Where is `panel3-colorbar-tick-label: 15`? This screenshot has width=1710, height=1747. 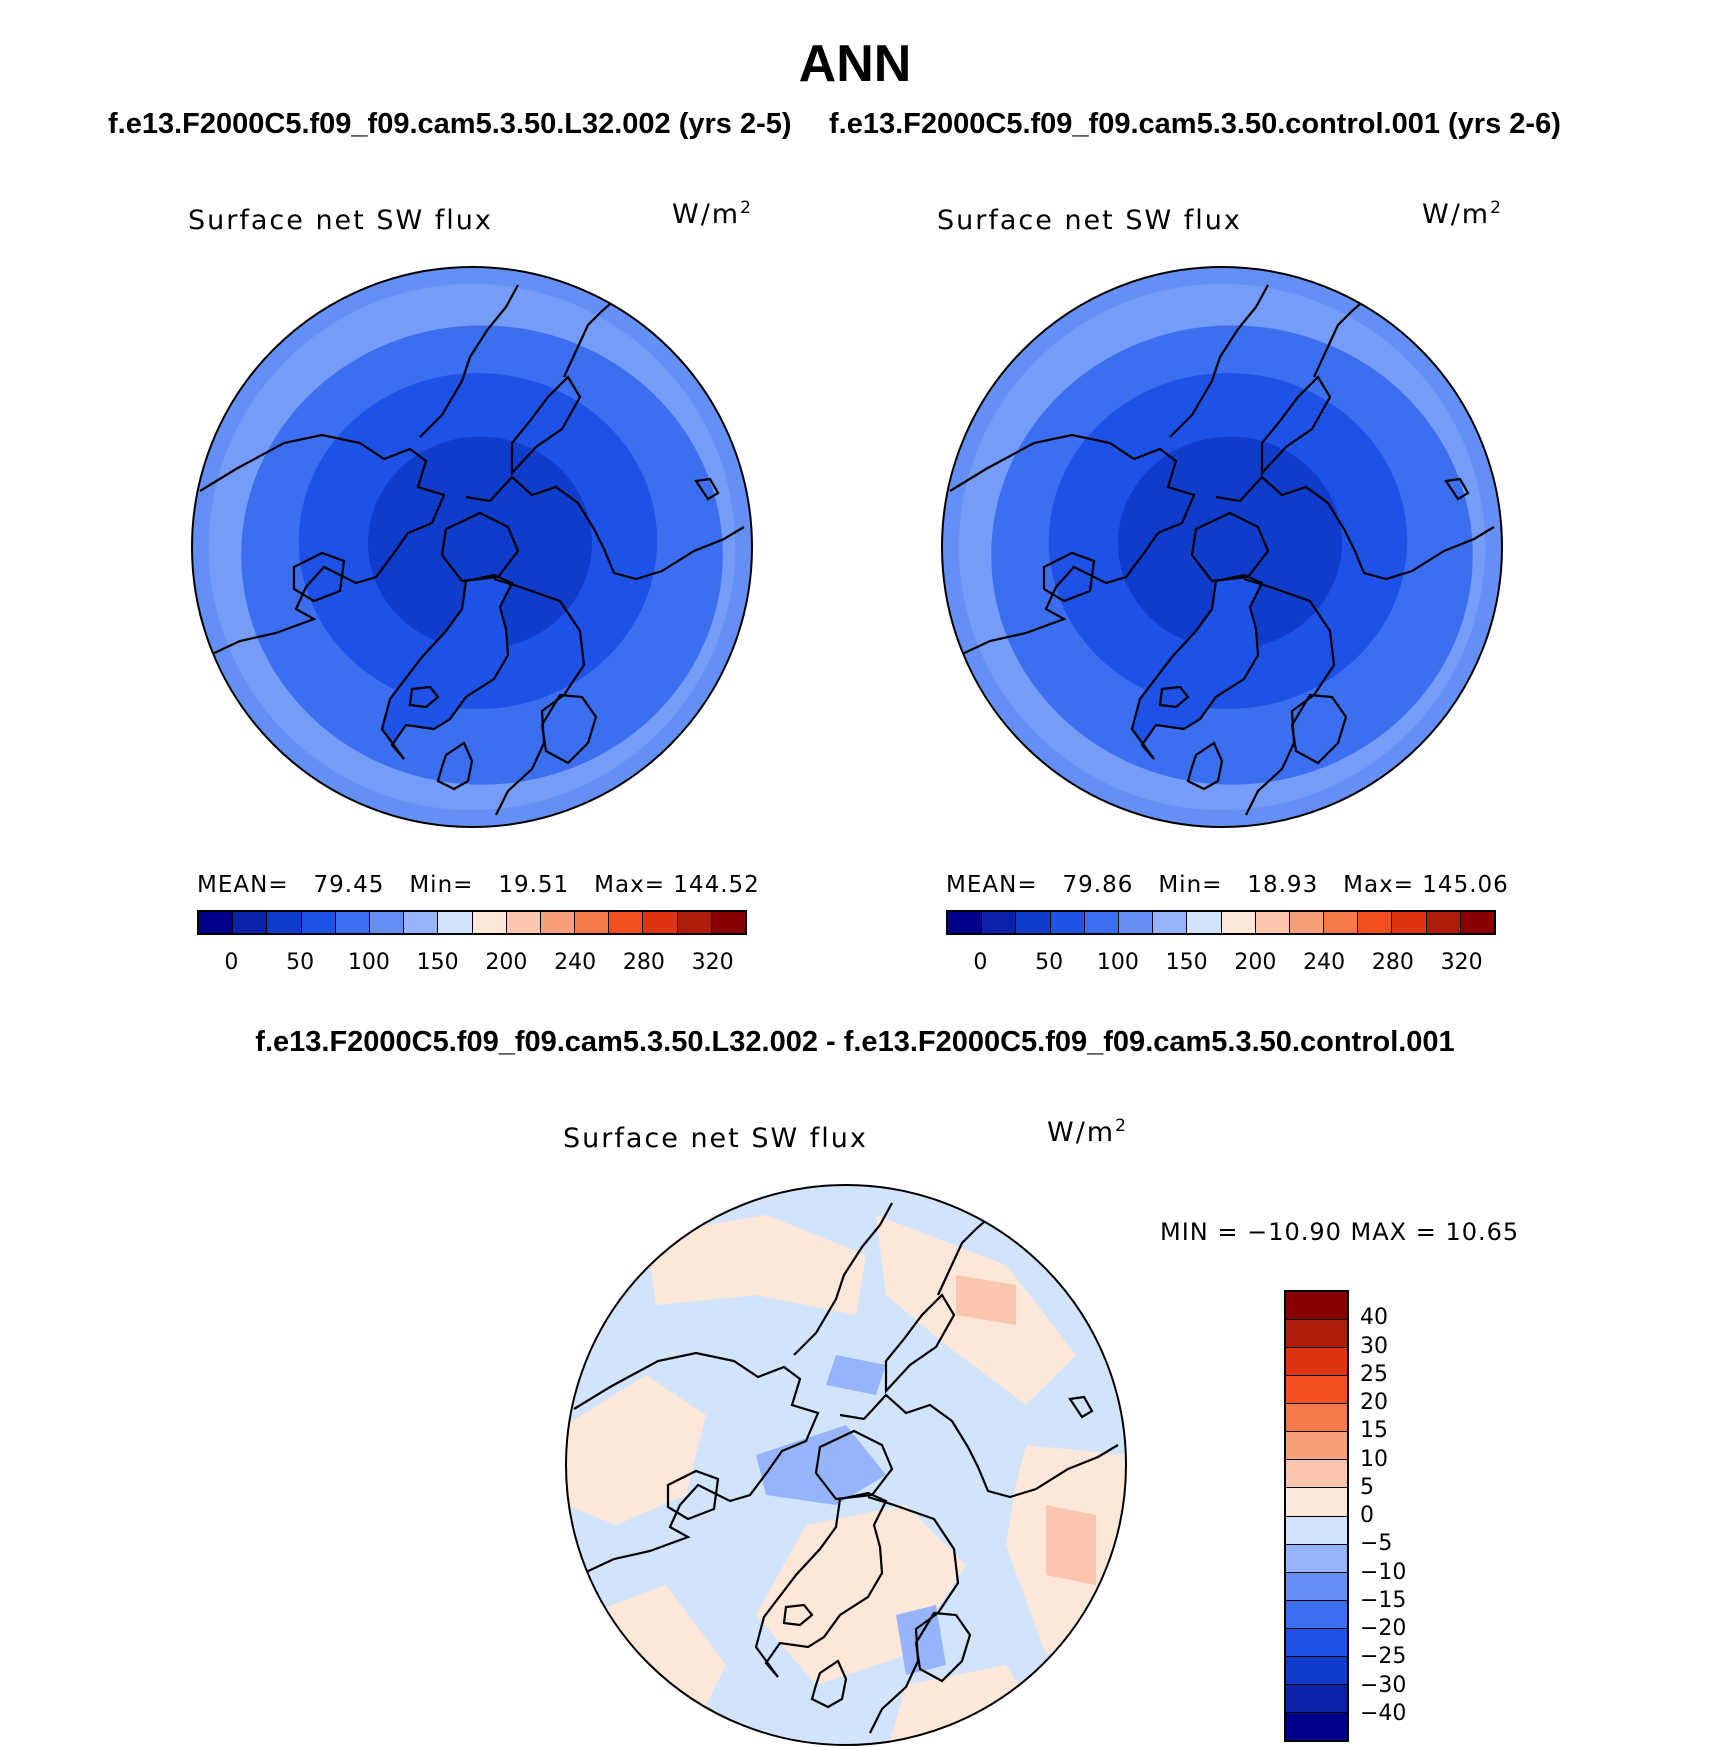
panel3-colorbar-tick-label: 15 is located at coordinates (1374, 1431).